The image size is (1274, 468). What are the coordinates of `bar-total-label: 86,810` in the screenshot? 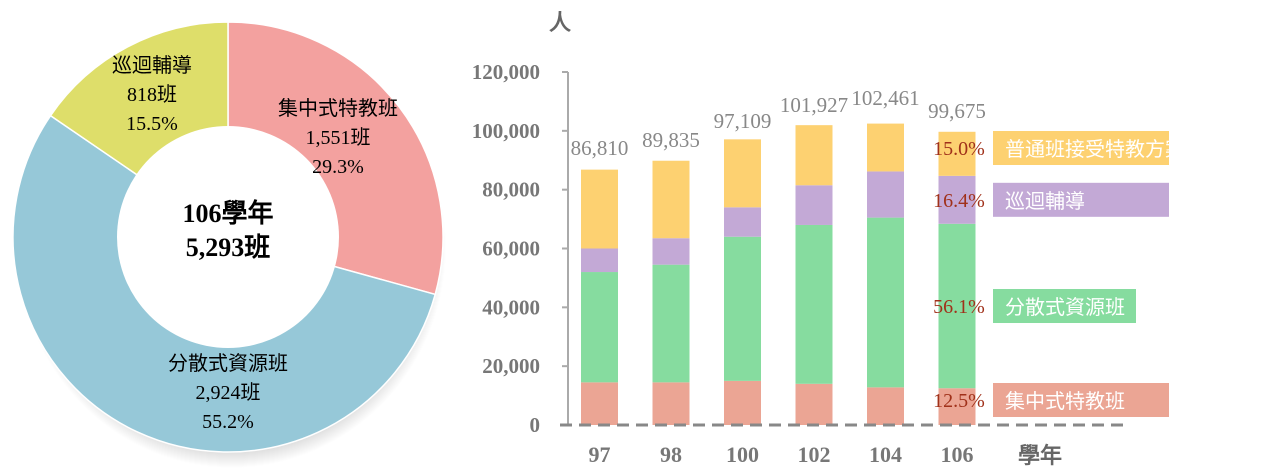 It's located at (600, 148).